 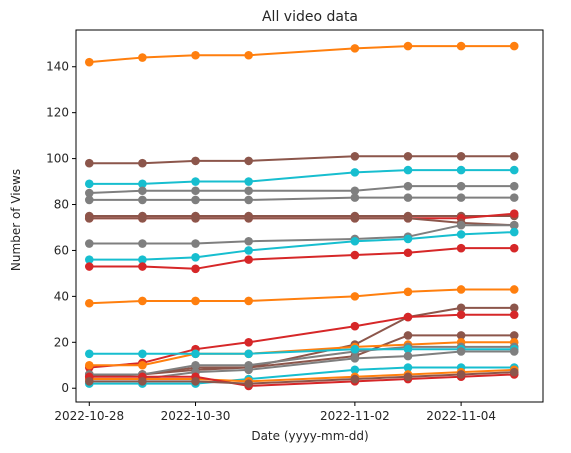 What do you see at coordinates (89, 416) in the screenshot?
I see `x-tick-label: 2022-10-28` at bounding box center [89, 416].